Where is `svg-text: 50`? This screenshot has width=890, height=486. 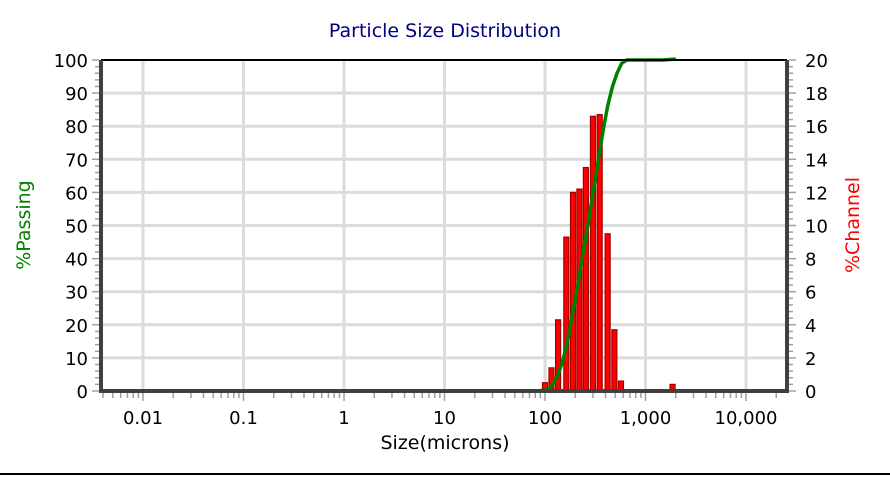
svg-text: 50 is located at coordinates (76, 227).